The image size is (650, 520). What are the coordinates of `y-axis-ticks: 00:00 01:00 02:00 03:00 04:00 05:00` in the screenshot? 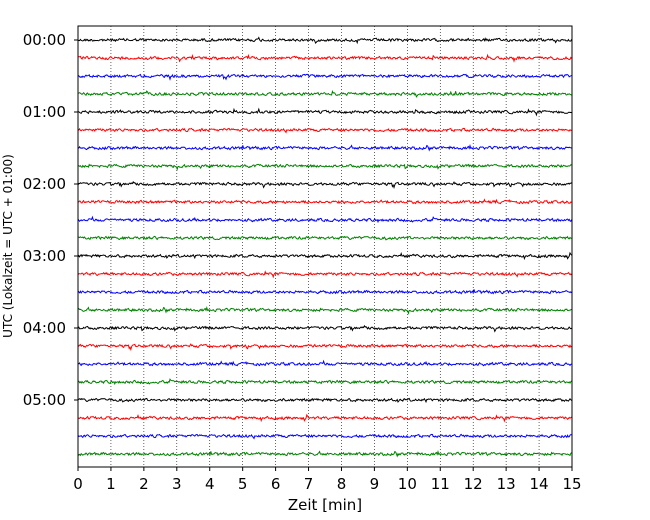 It's located at (50, 220).